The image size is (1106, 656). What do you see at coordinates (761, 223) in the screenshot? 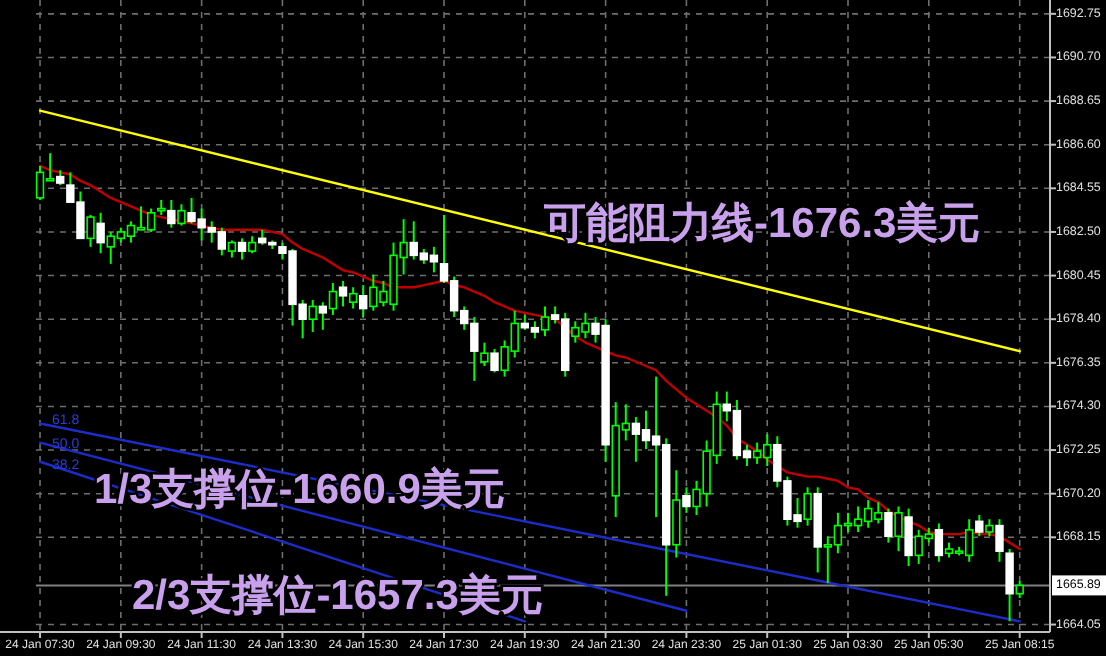
I see `annotation: 可能阻力线-1676.3美元` at bounding box center [761, 223].